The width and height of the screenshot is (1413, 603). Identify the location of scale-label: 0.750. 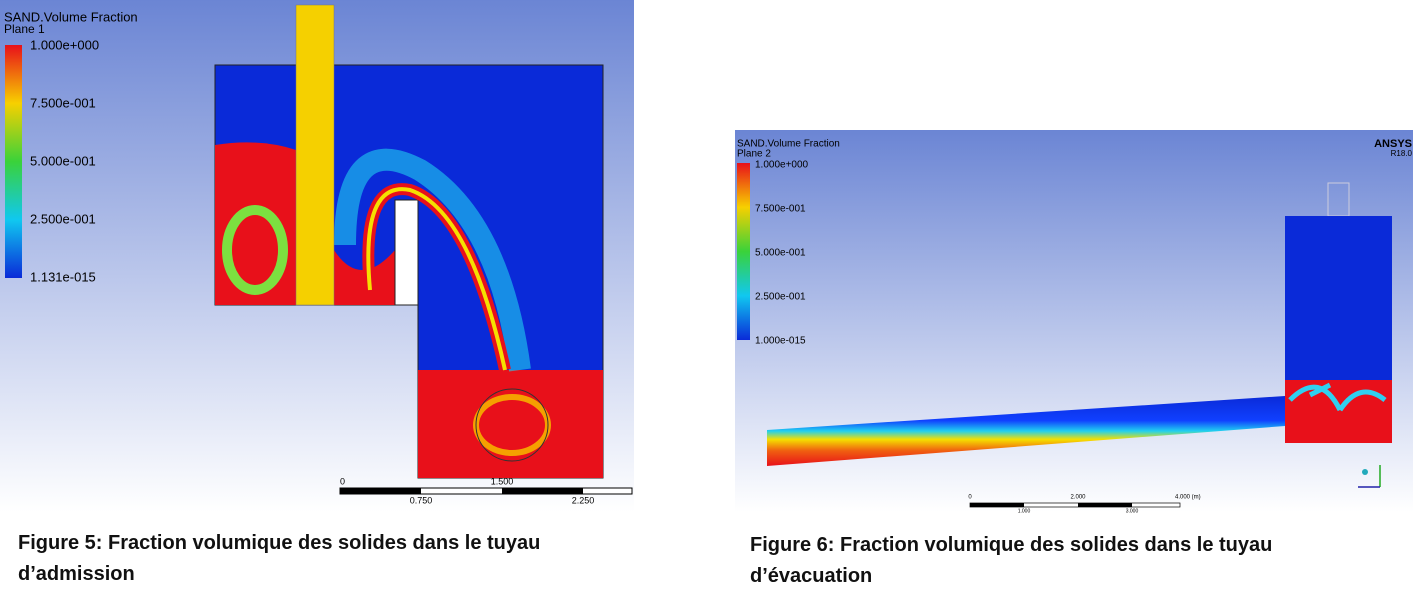
(421, 500).